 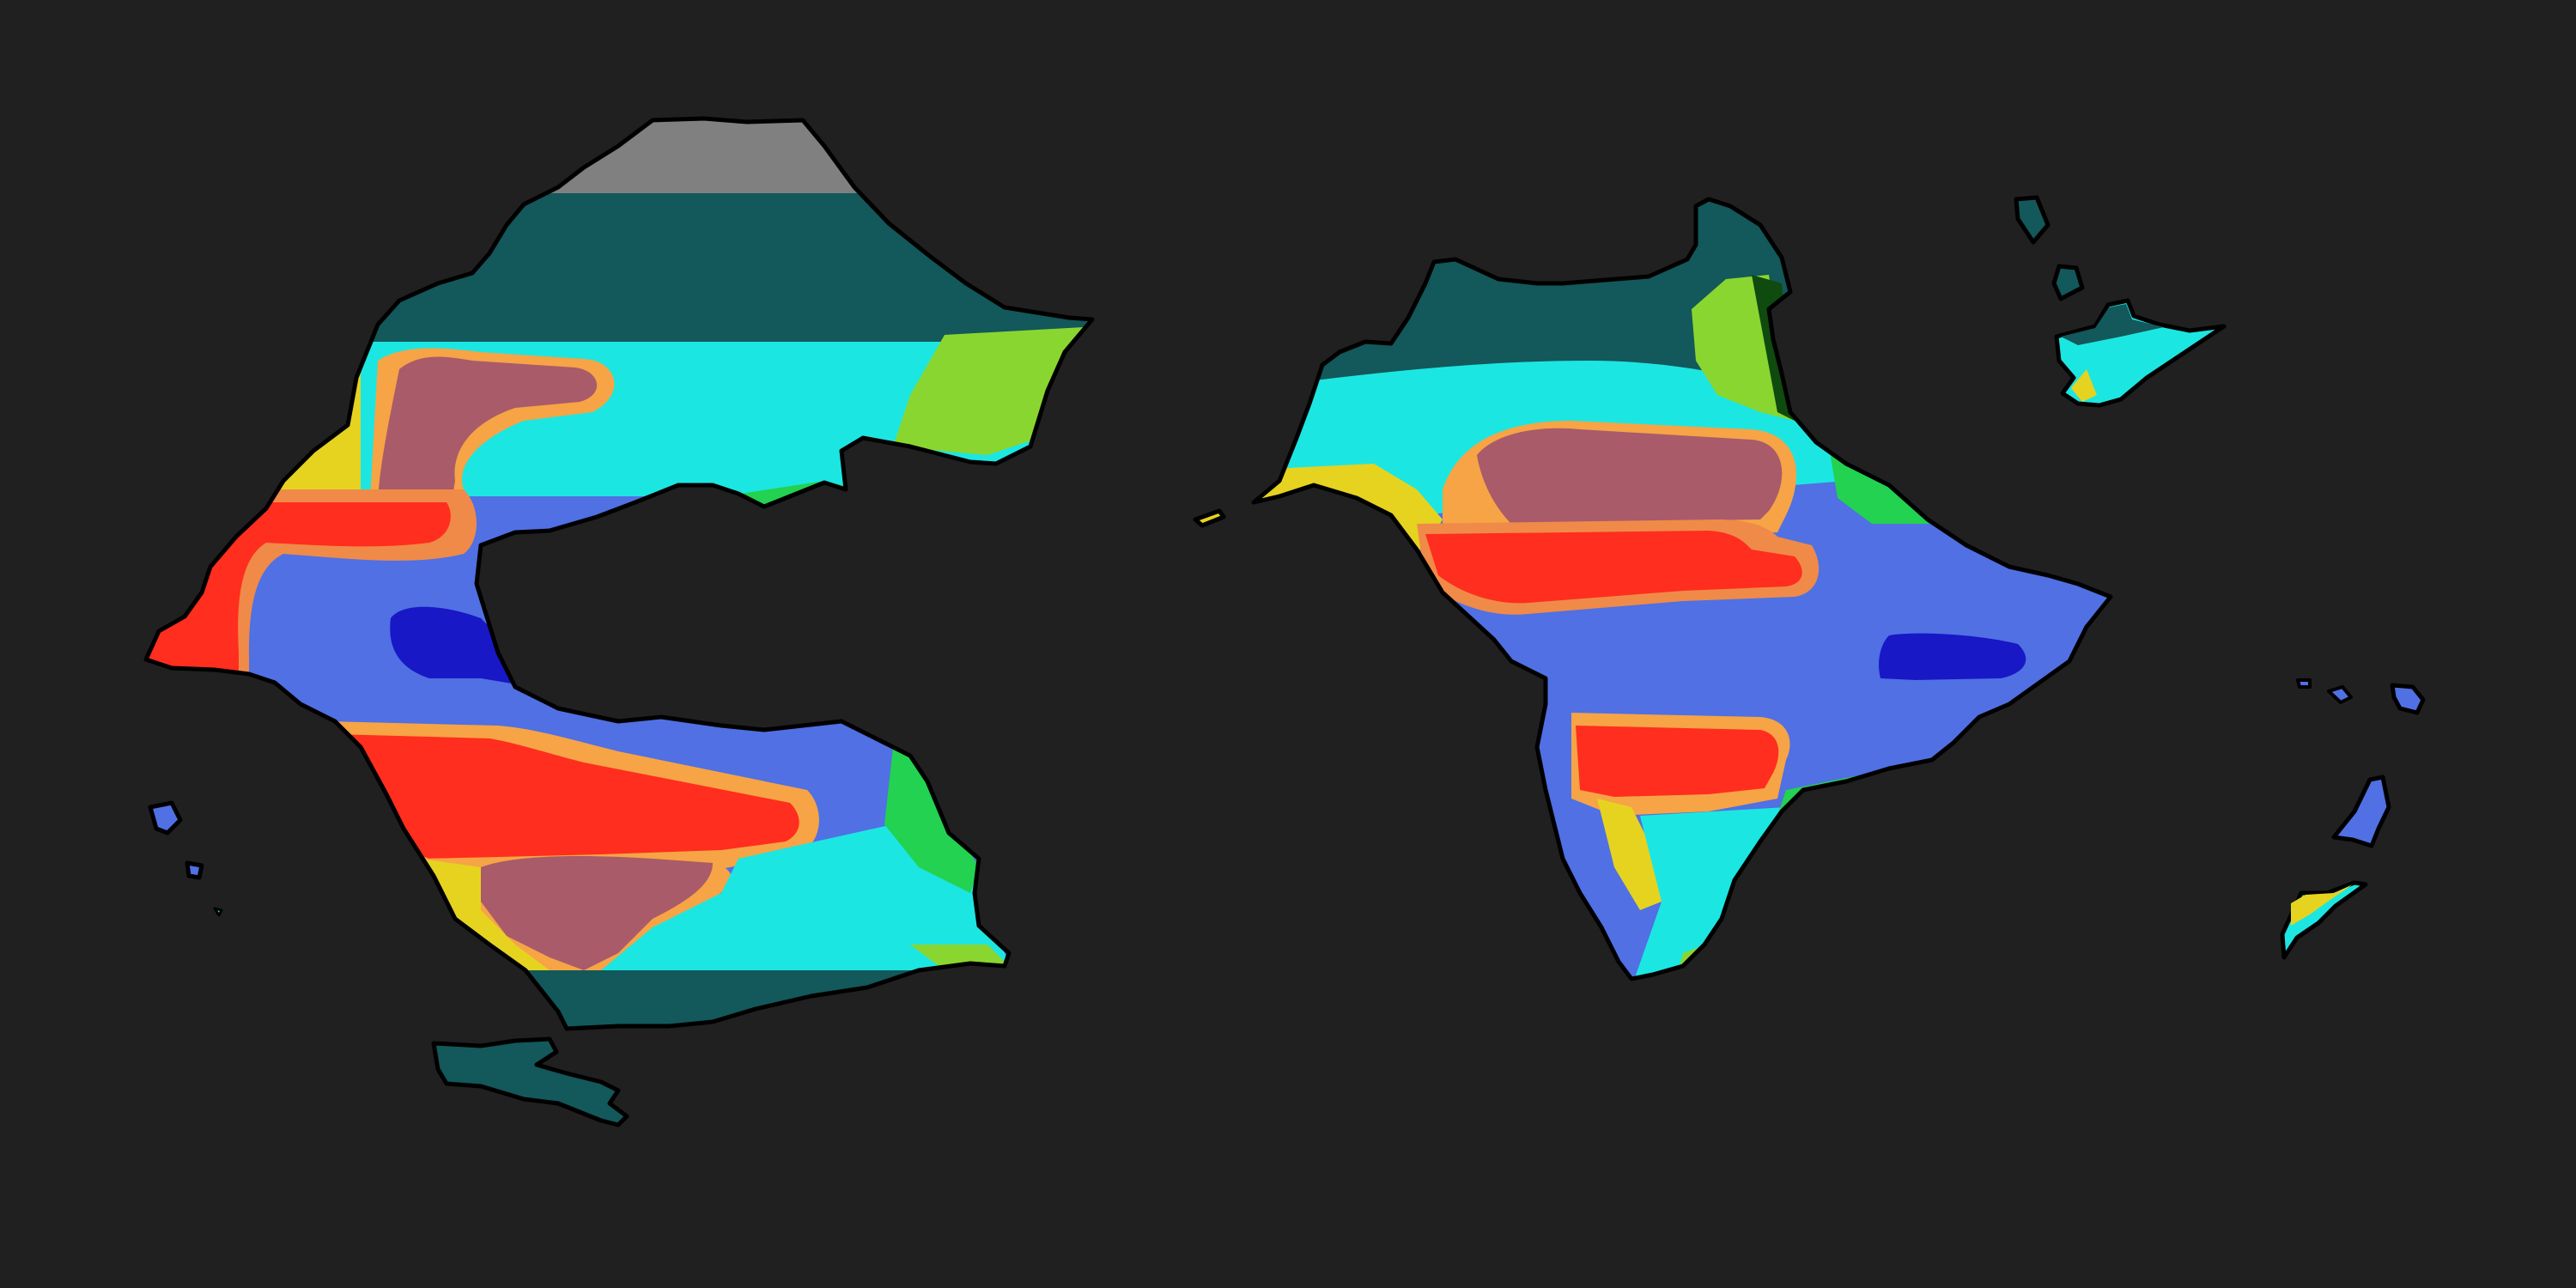 I want to click on zone-dry-edge-southwest, so click(x=486, y=923).